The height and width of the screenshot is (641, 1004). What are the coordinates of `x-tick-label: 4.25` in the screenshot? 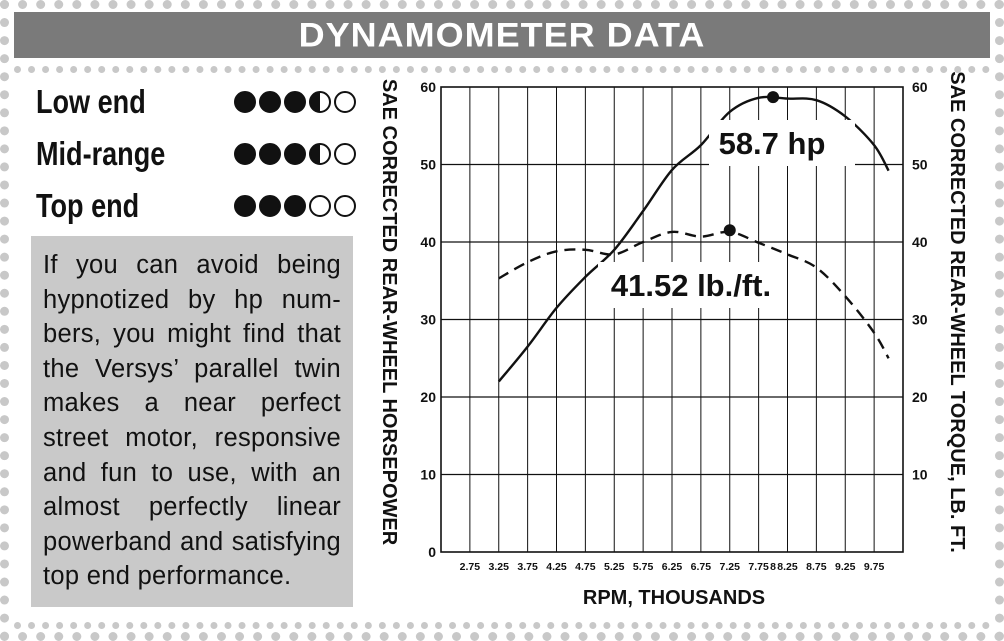 It's located at (556, 567).